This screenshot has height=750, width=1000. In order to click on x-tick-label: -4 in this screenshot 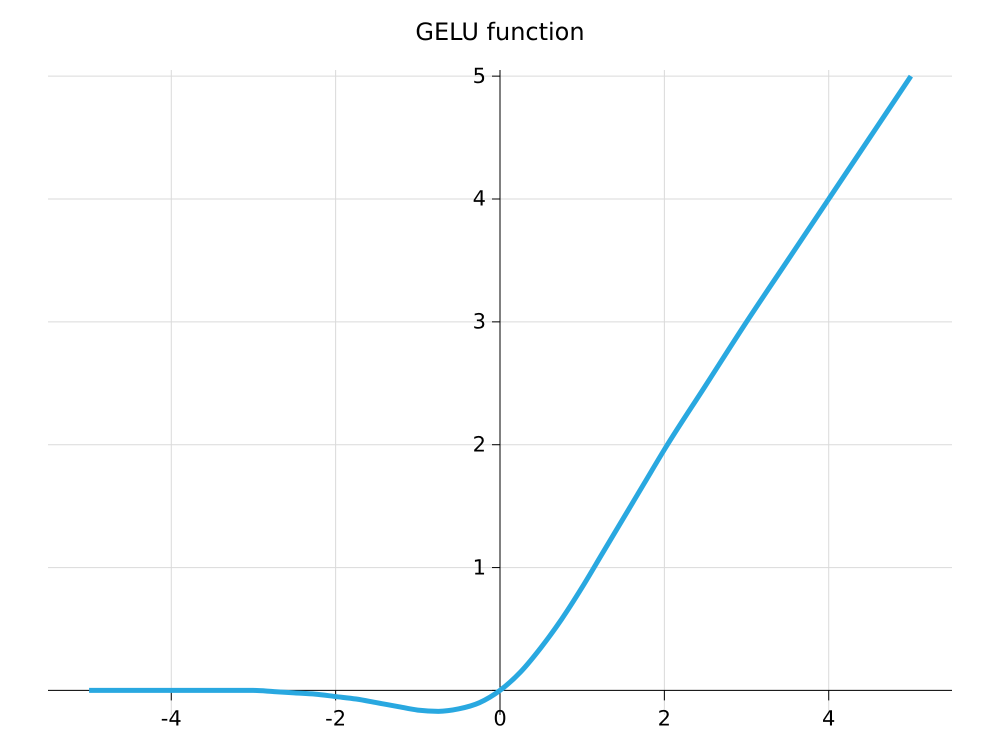, I will do `click(171, 718)`.